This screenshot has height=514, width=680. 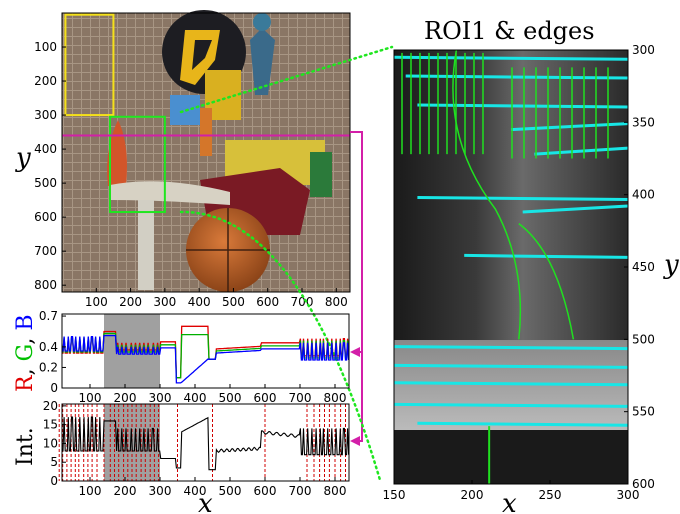 What do you see at coordinates (50, 406) in the screenshot?
I see `int-y-tick: 20` at bounding box center [50, 406].